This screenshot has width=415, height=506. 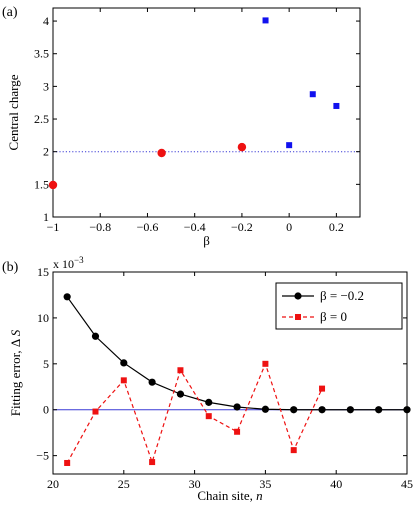 What do you see at coordinates (195, 484) in the screenshot?
I see `x-tick-label: 30` at bounding box center [195, 484].